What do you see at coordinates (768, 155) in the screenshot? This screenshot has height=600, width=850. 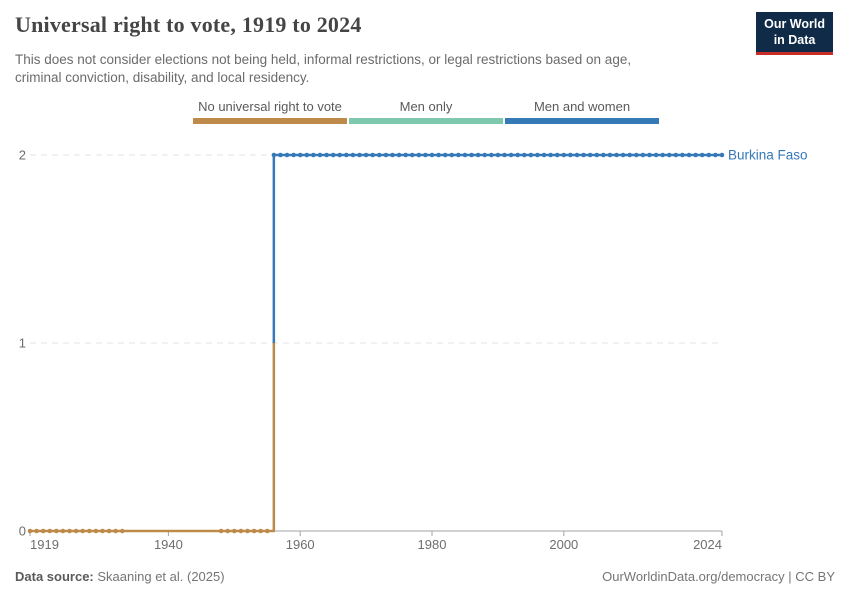 I see `entity-label: Burkina Faso` at bounding box center [768, 155].